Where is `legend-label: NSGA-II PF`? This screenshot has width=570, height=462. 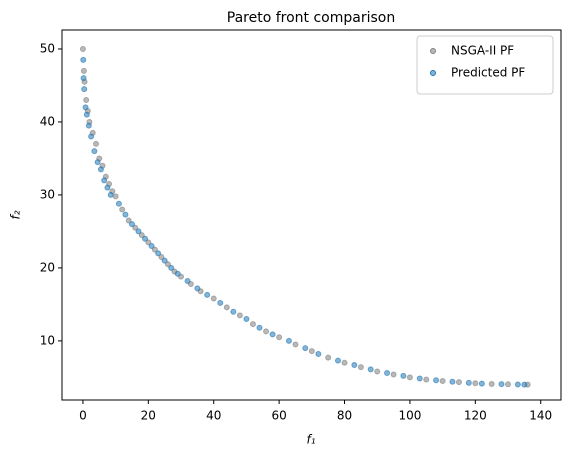
legend-label: NSGA-II PF is located at coordinates (482, 51).